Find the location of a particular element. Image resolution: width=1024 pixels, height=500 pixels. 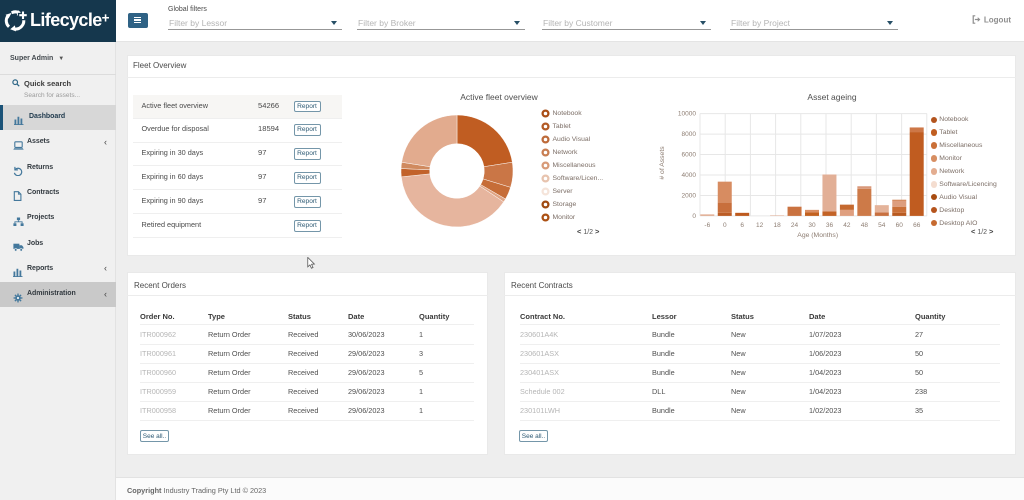

svg-text: 48 is located at coordinates (865, 225).